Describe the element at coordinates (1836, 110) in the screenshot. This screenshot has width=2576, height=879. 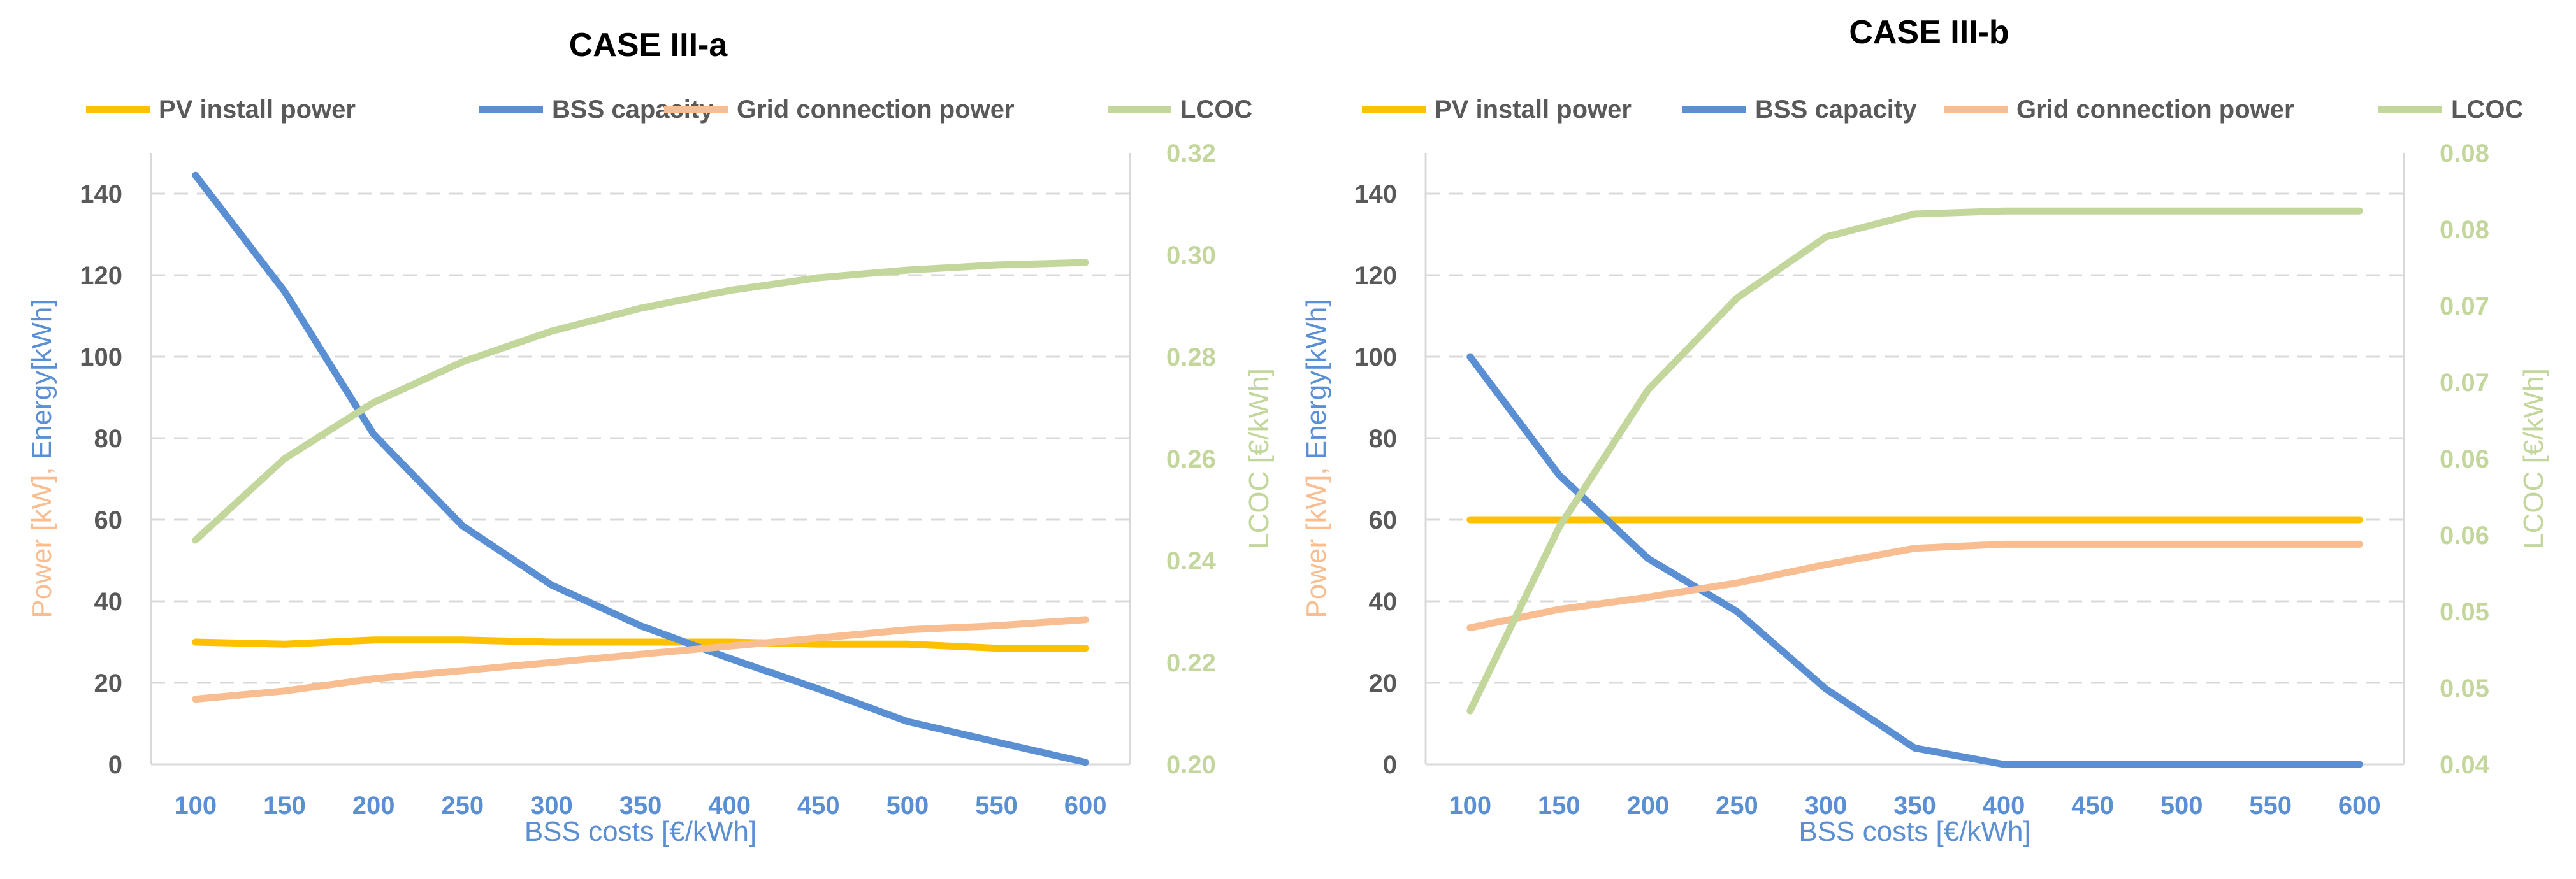
I see `legend-label: BSS capacity` at that location.